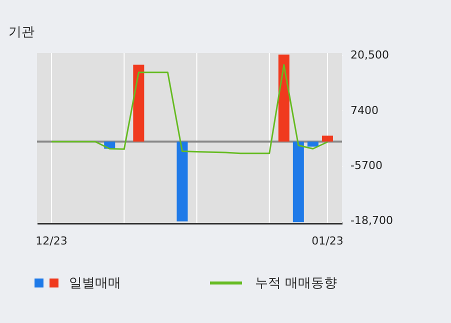  What do you see at coordinates (371, 220) in the screenshot?
I see `y-tick-label: -18,700` at bounding box center [371, 220].